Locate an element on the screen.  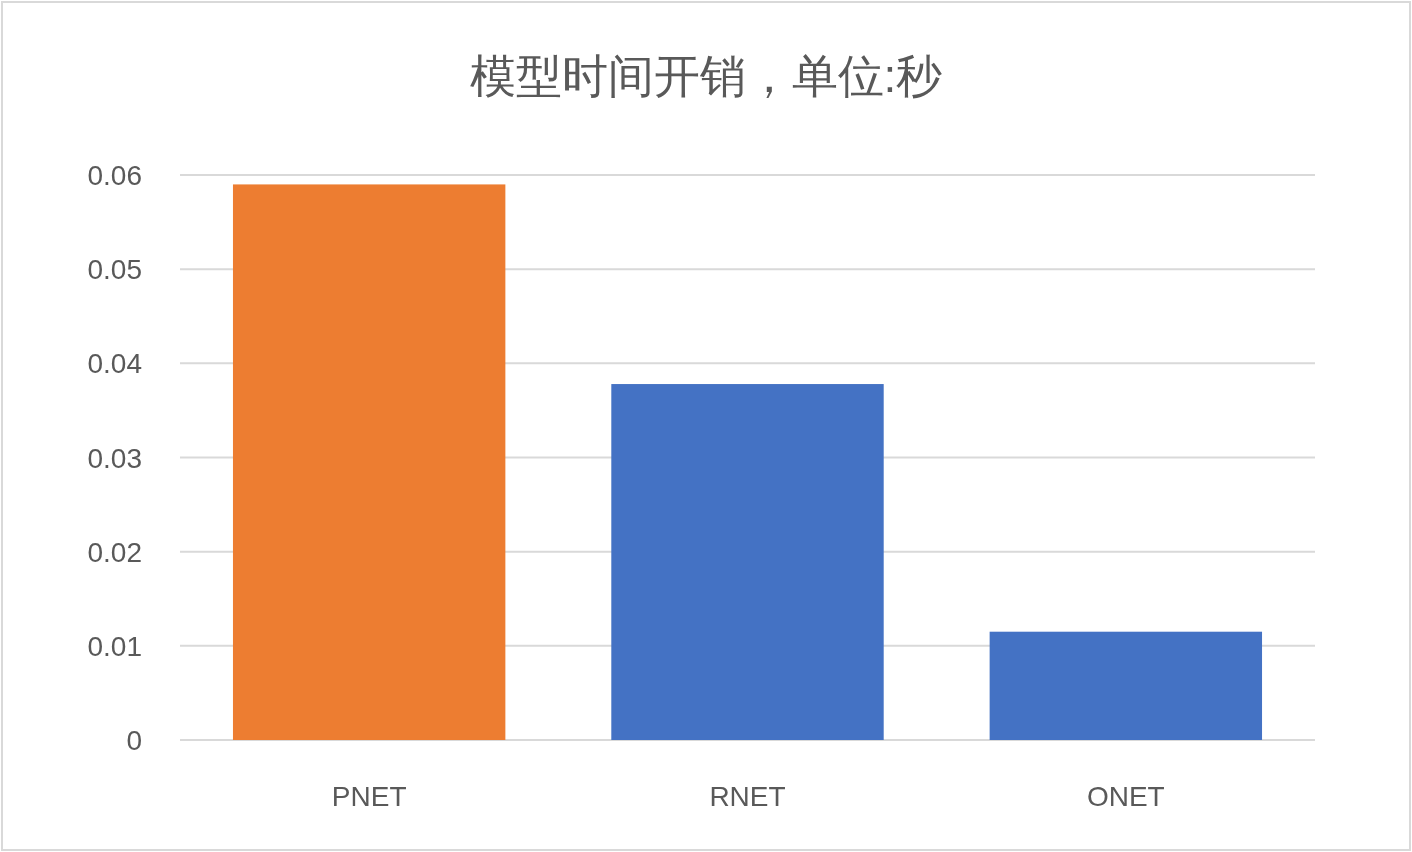
ytick: 0.01 is located at coordinates (114, 646).